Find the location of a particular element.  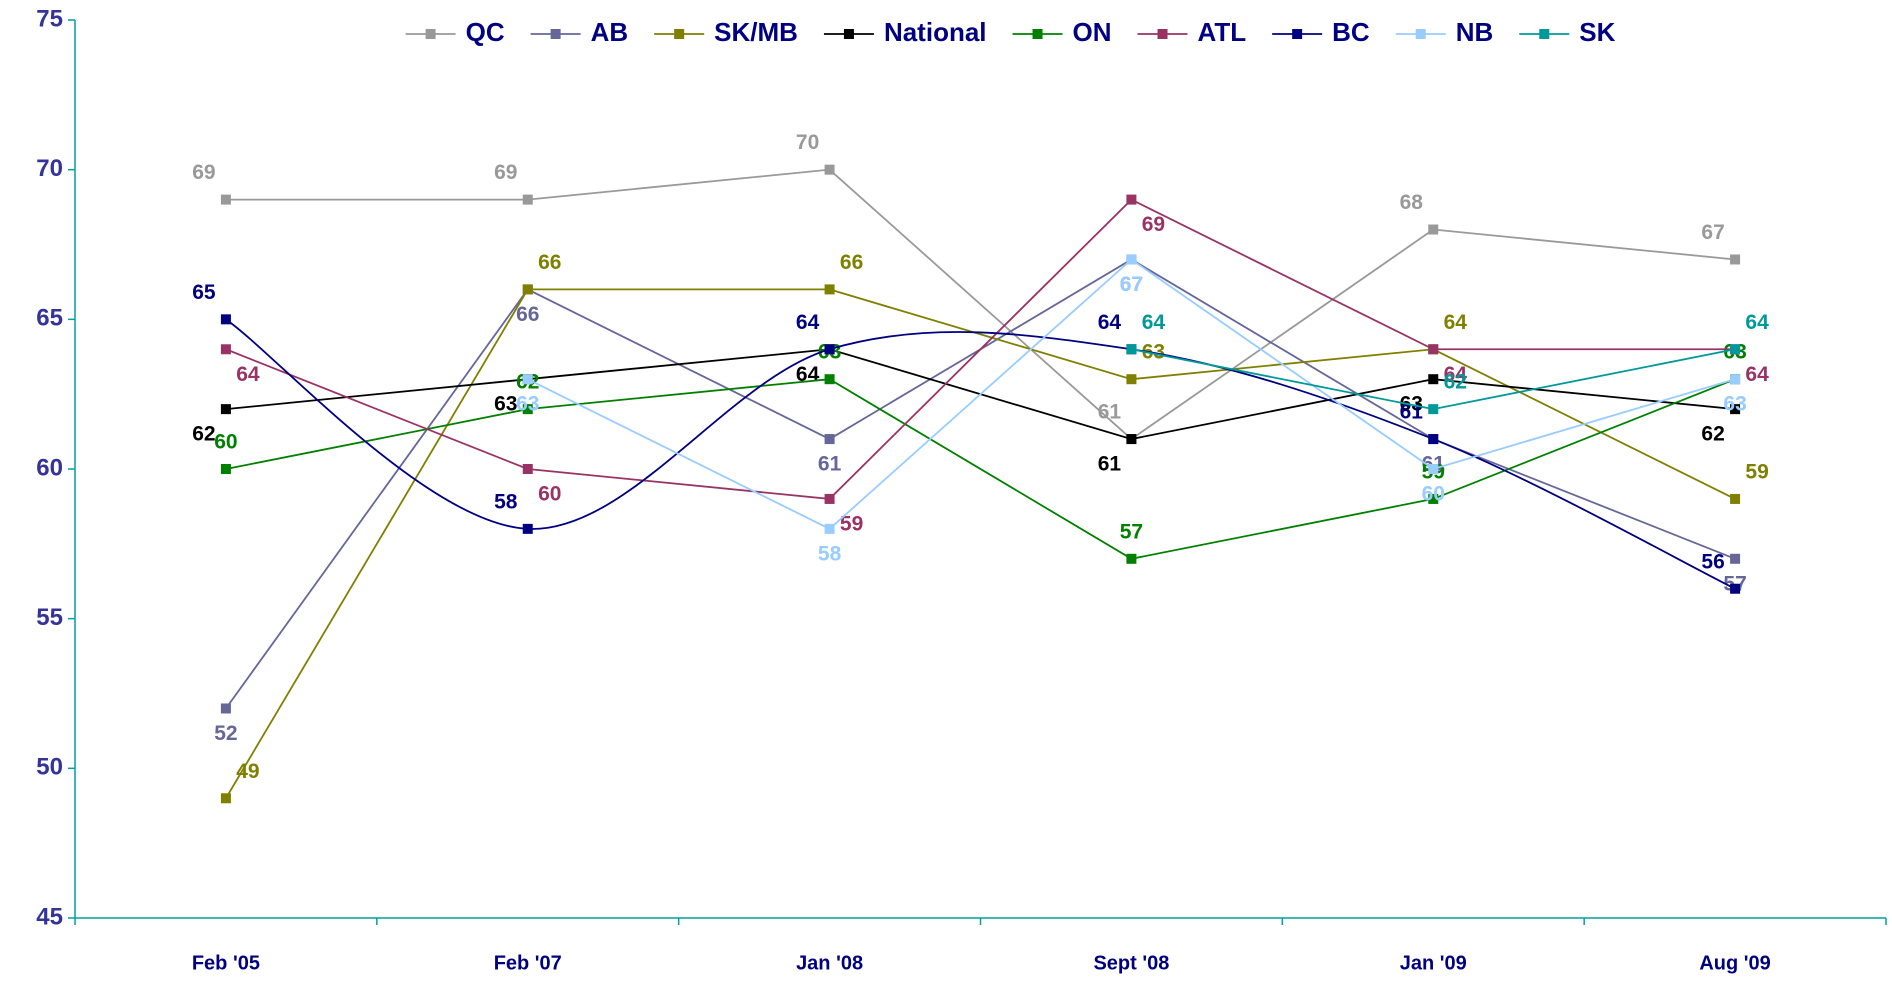

data-label: 49 is located at coordinates (247, 771).